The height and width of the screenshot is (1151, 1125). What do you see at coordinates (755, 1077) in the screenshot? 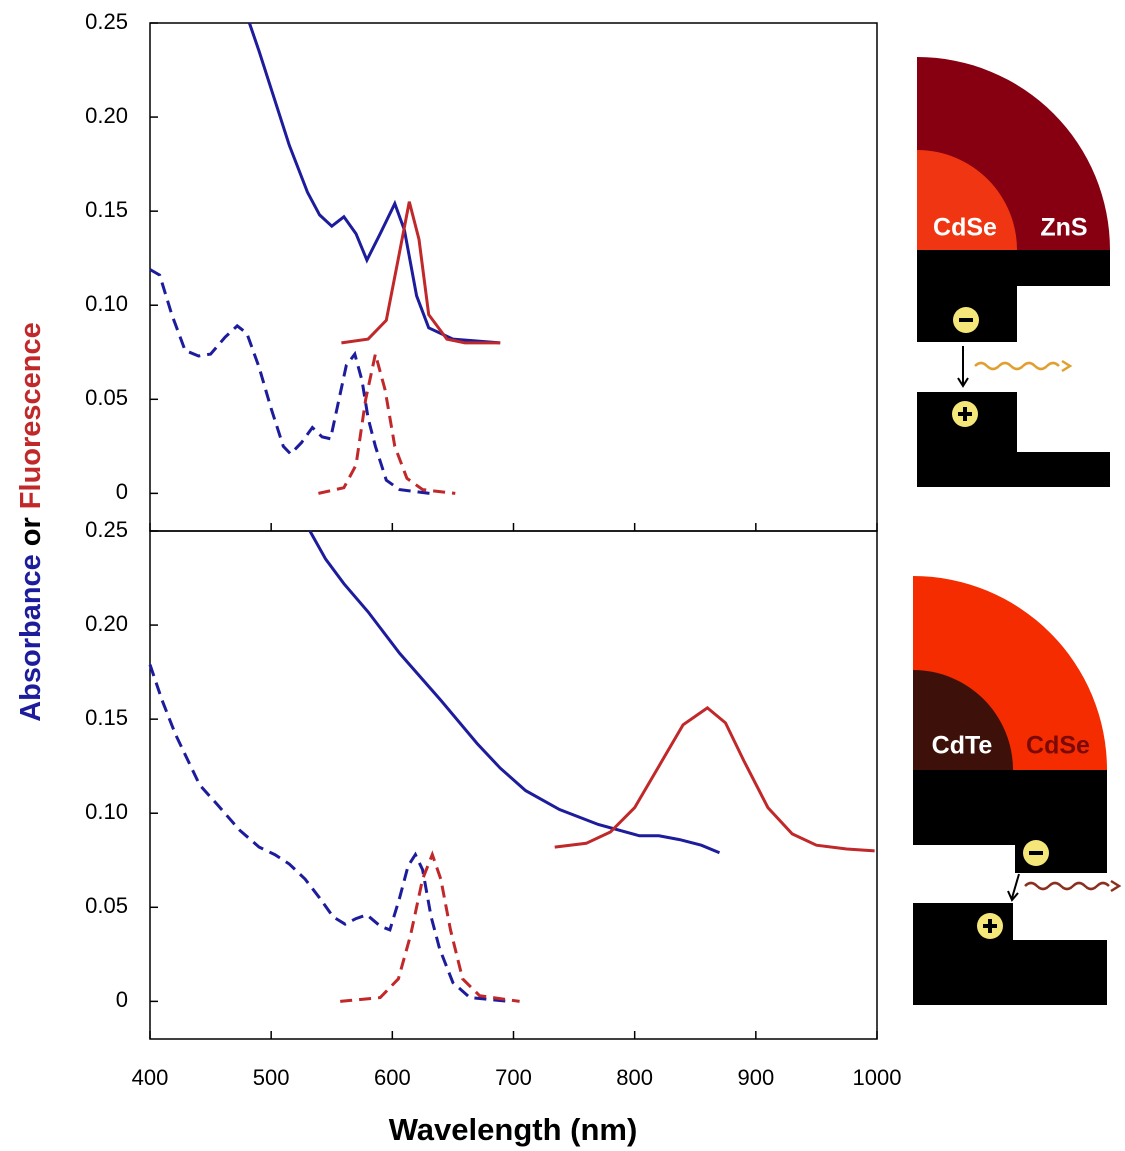
I see `x-tick-label: 900` at bounding box center [755, 1077].